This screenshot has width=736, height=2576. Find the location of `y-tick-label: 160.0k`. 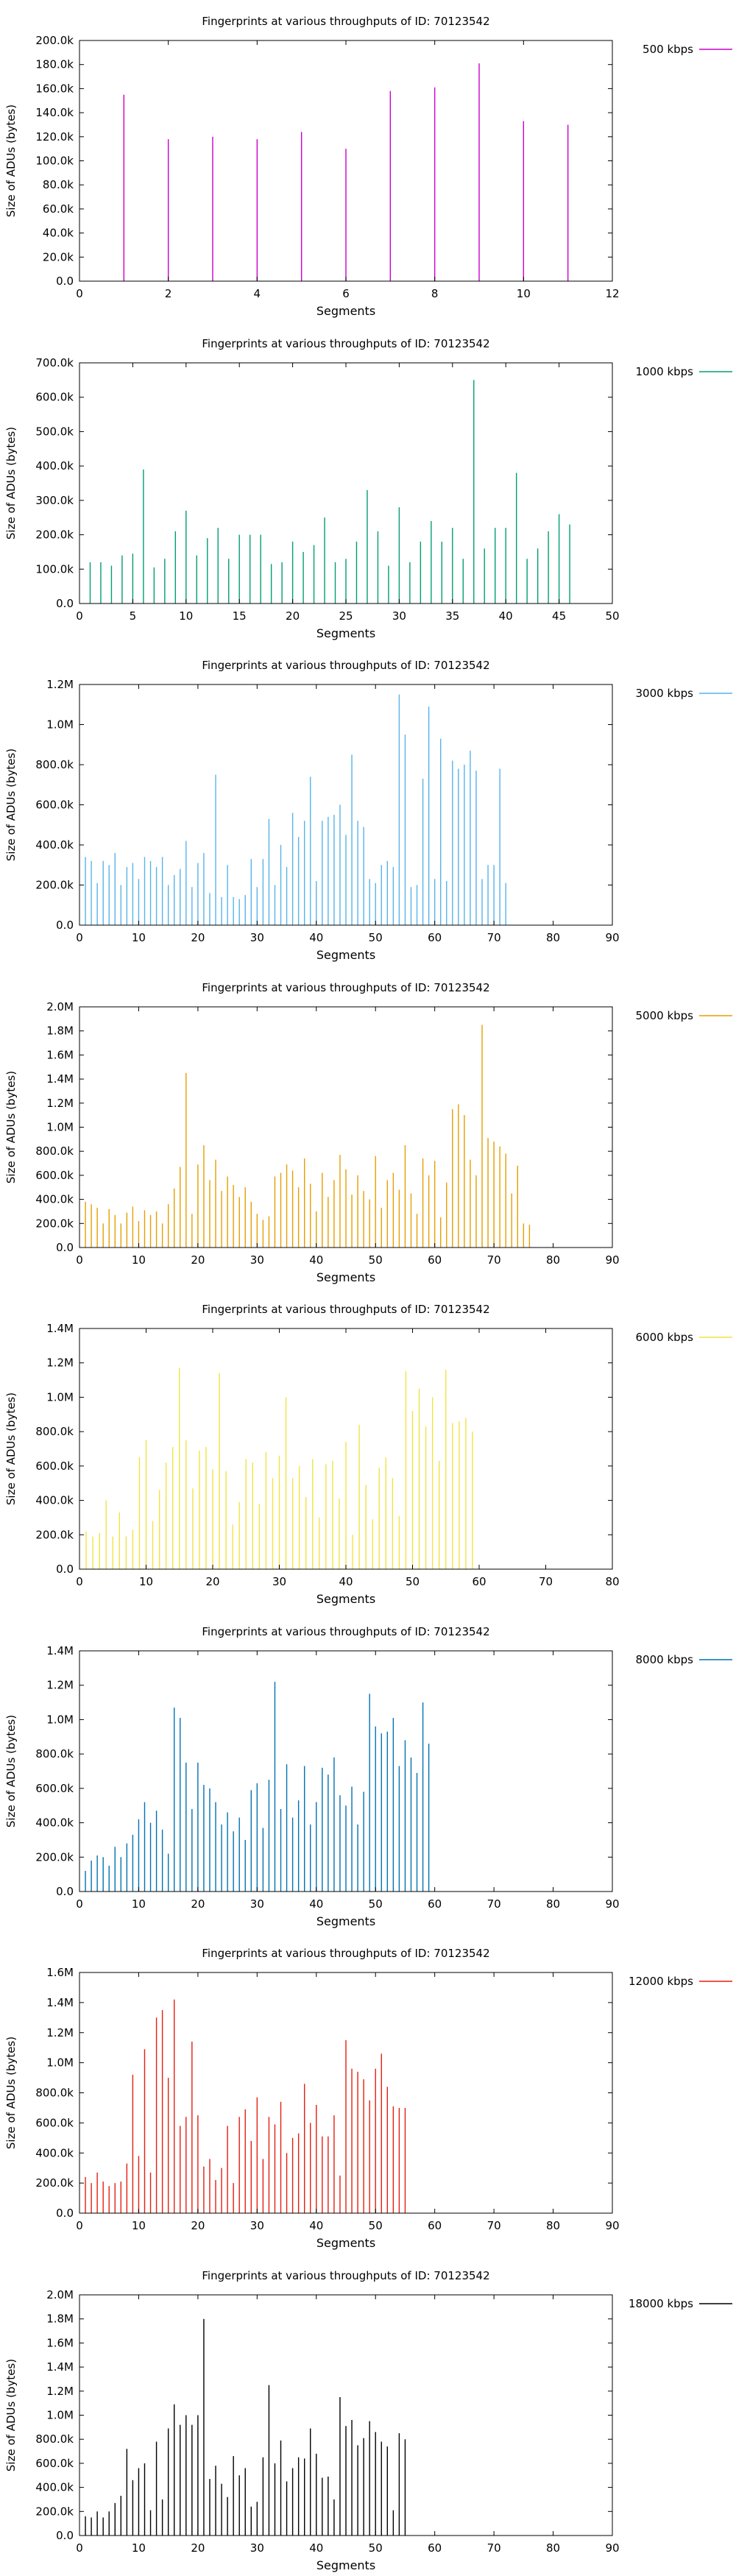

y-tick-label: 160.0k is located at coordinates (54, 88).